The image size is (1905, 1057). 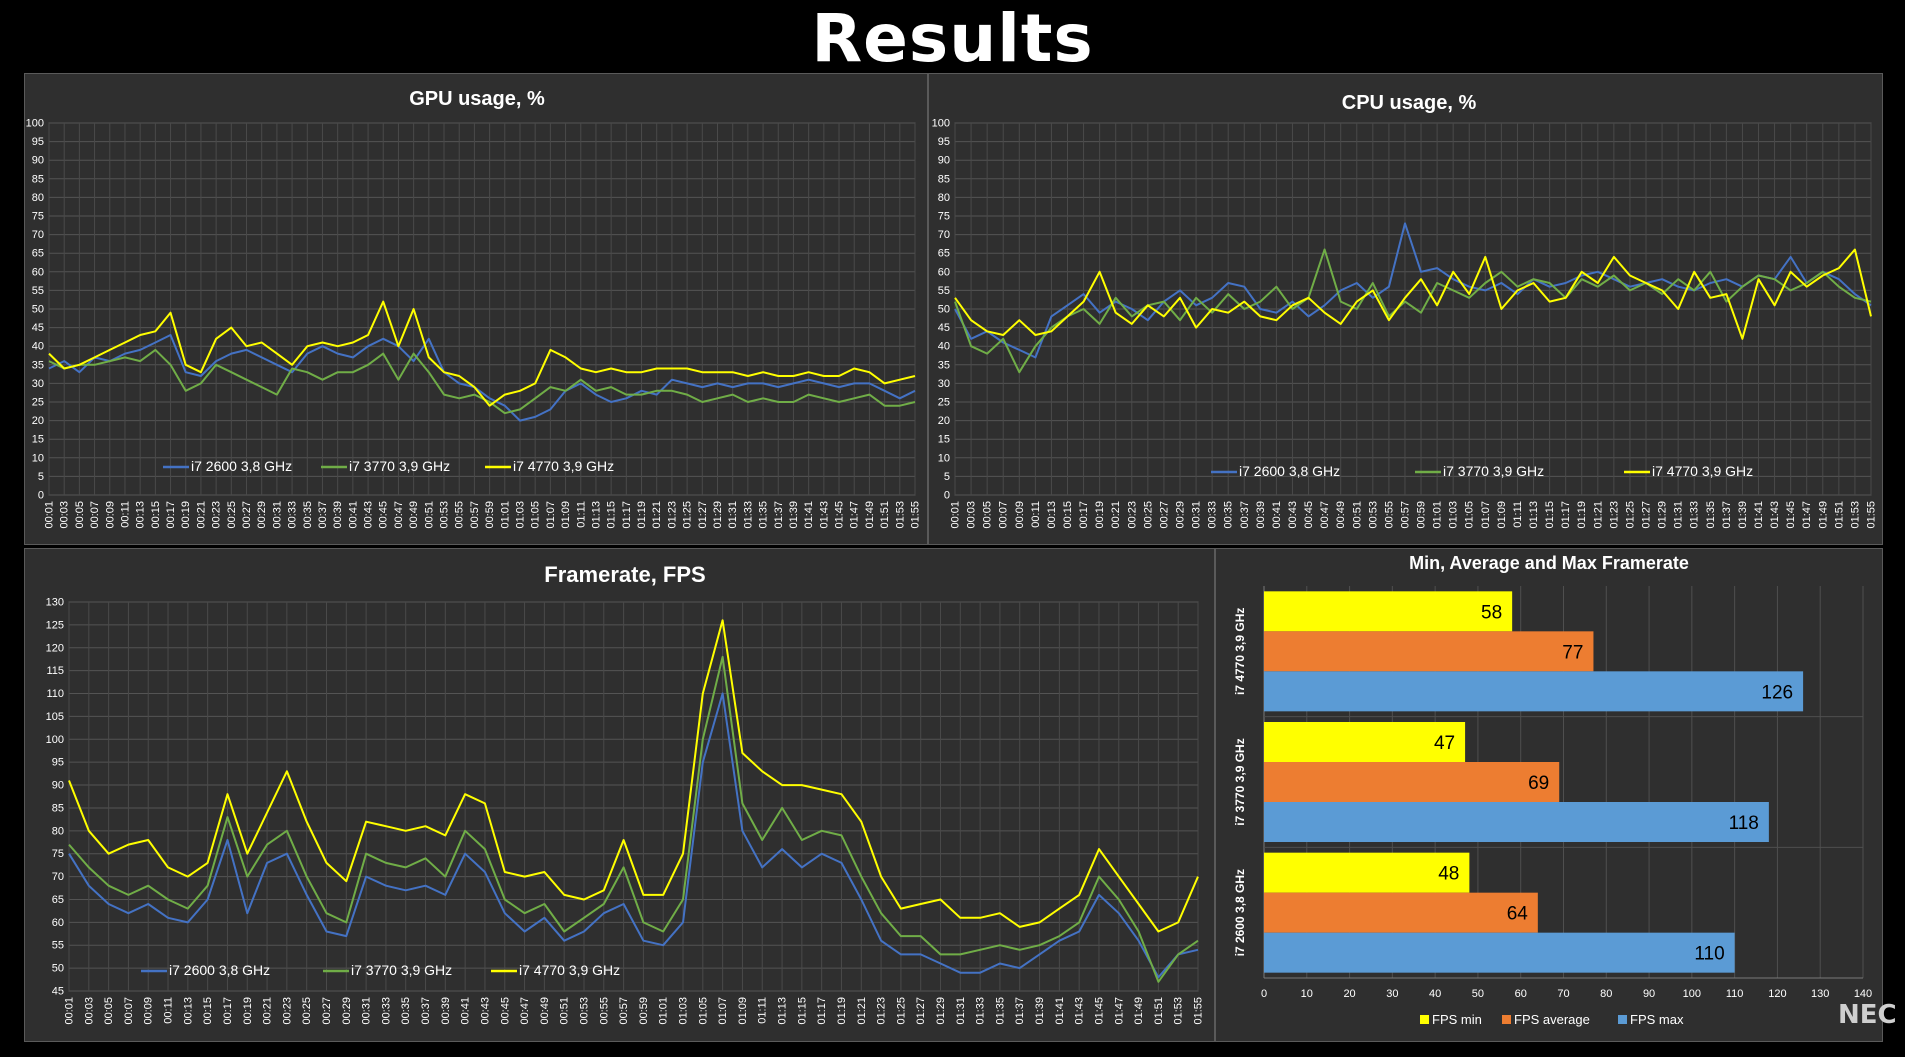 I want to click on x-tick-label: 01:09, so click(x=743, y=1011).